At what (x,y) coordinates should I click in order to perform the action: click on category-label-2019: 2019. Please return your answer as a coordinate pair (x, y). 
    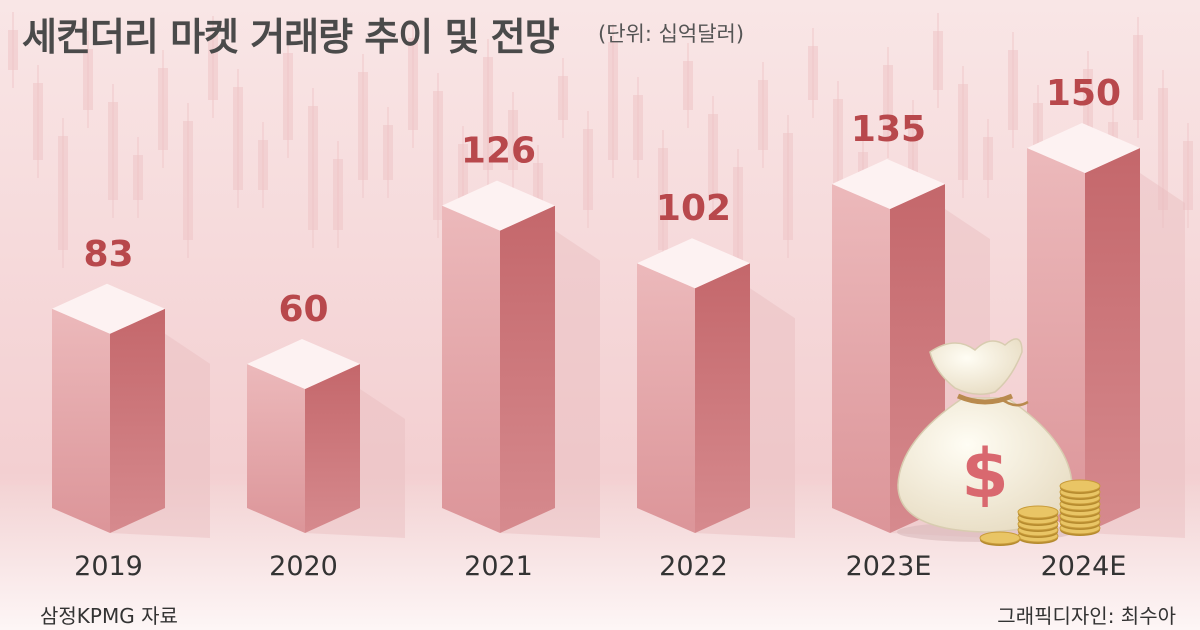
    Looking at the image, I should click on (108, 566).